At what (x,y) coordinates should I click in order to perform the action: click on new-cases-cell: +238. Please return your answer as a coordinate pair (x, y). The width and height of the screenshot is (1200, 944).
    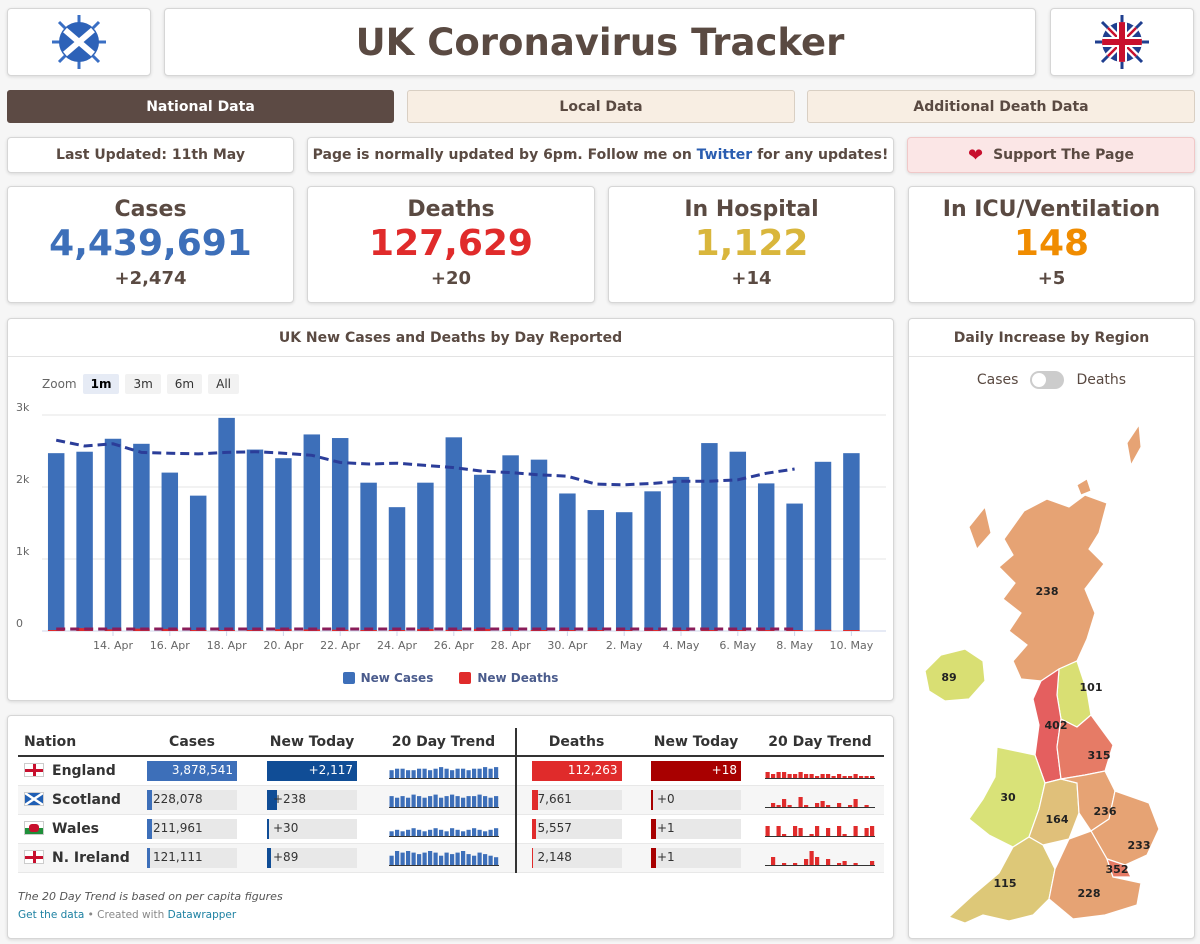
    Looking at the image, I should click on (312, 800).